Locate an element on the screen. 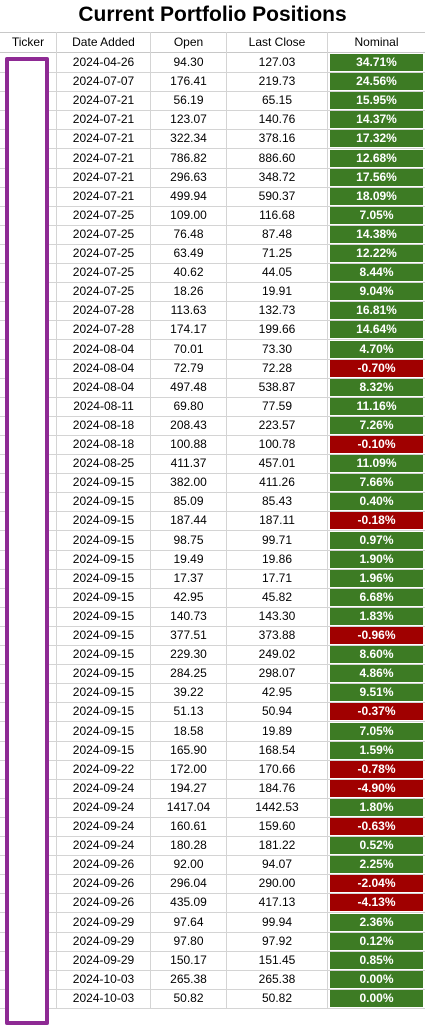 The height and width of the screenshot is (1025, 425). table-row: 2024-09-29 150.17 151.45 0.85% is located at coordinates (212, 961).